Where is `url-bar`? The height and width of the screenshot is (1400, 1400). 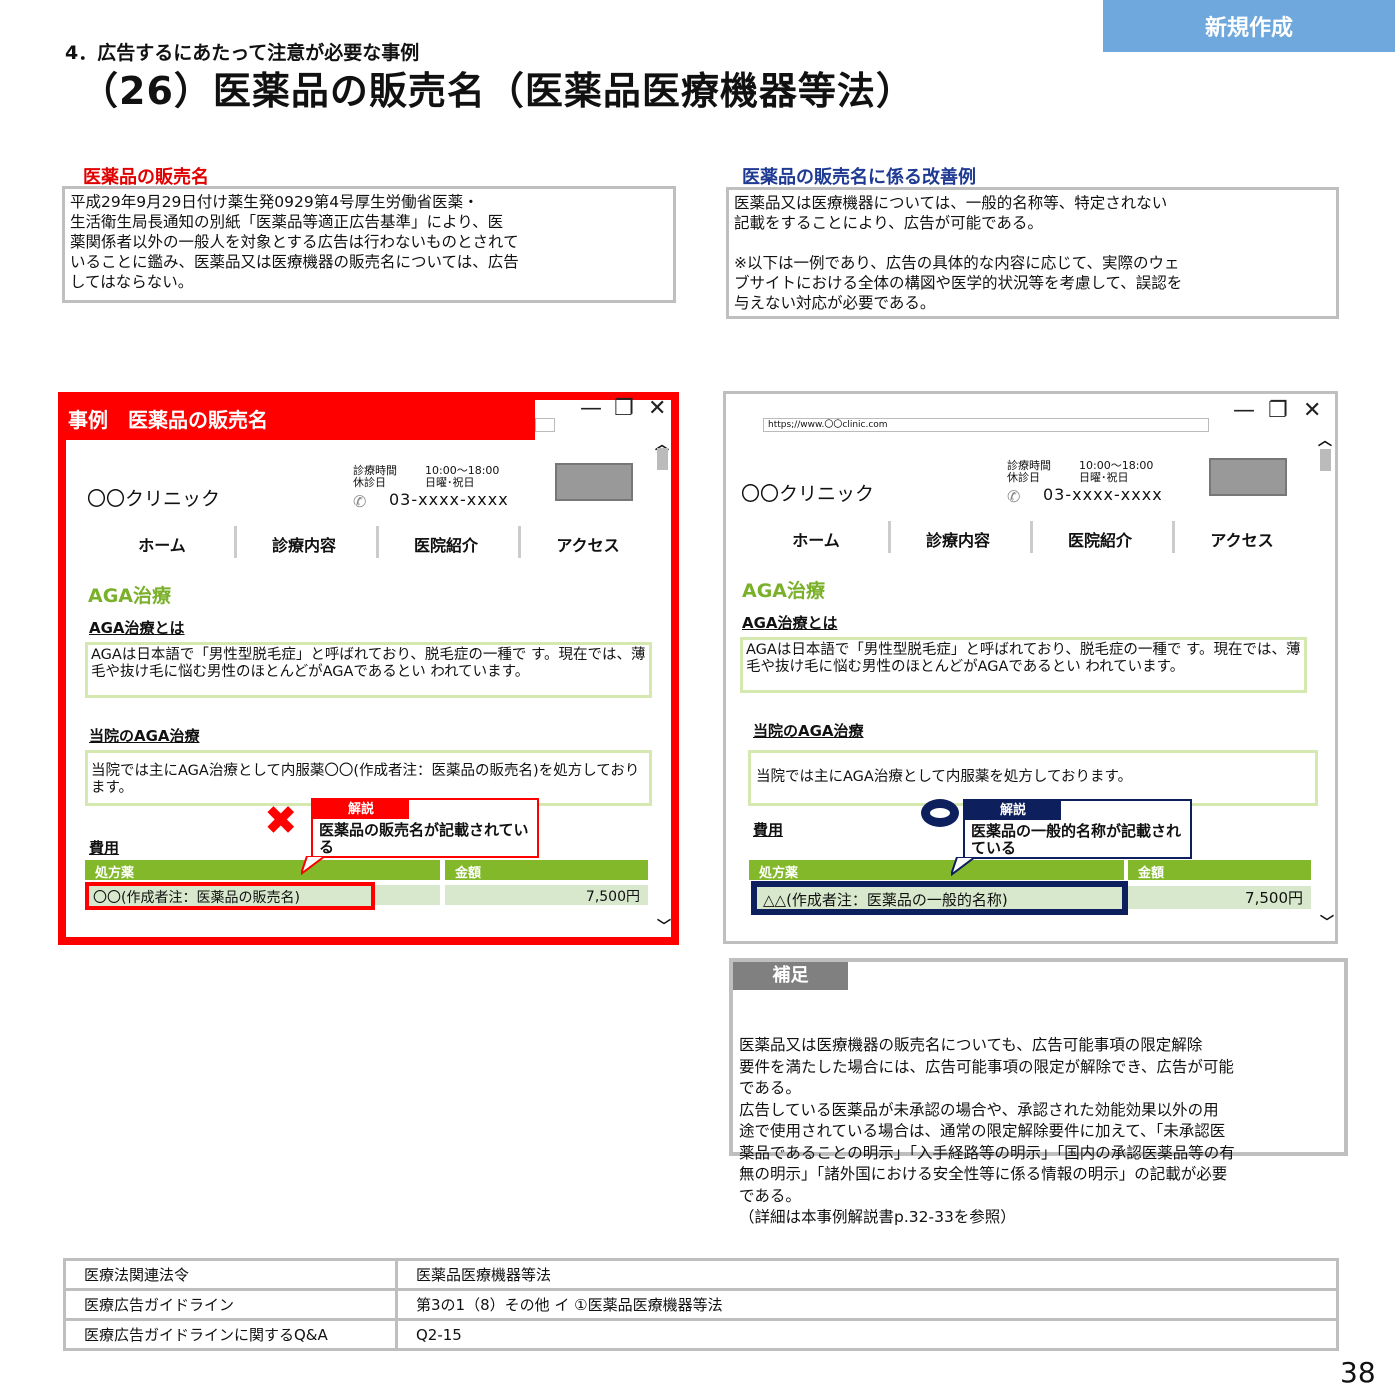 url-bar is located at coordinates (545, 425).